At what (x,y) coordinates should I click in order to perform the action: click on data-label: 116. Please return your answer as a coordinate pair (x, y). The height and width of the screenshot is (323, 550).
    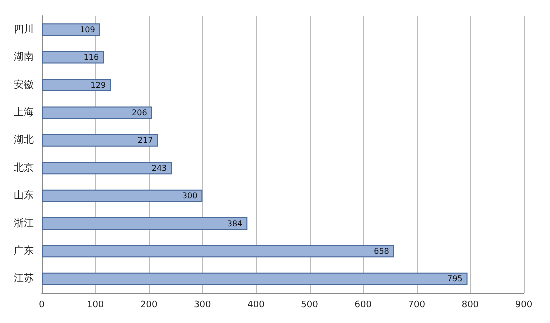
    Looking at the image, I should click on (92, 57).